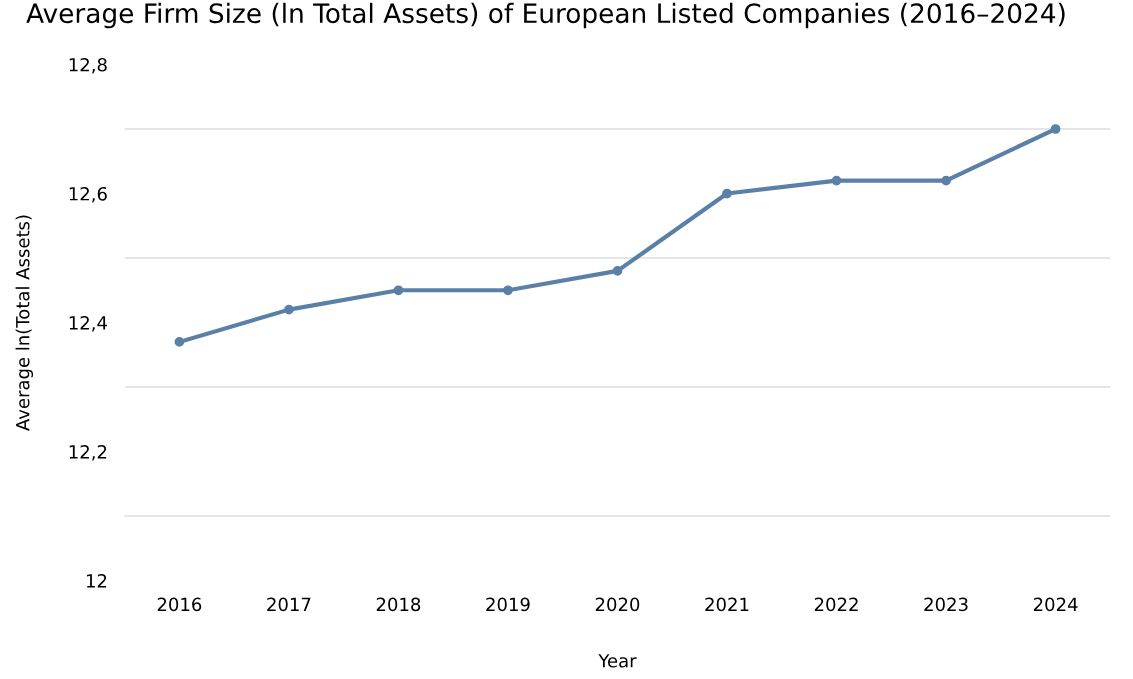  What do you see at coordinates (1055, 604) in the screenshot?
I see `x-tick-label: 2024` at bounding box center [1055, 604].